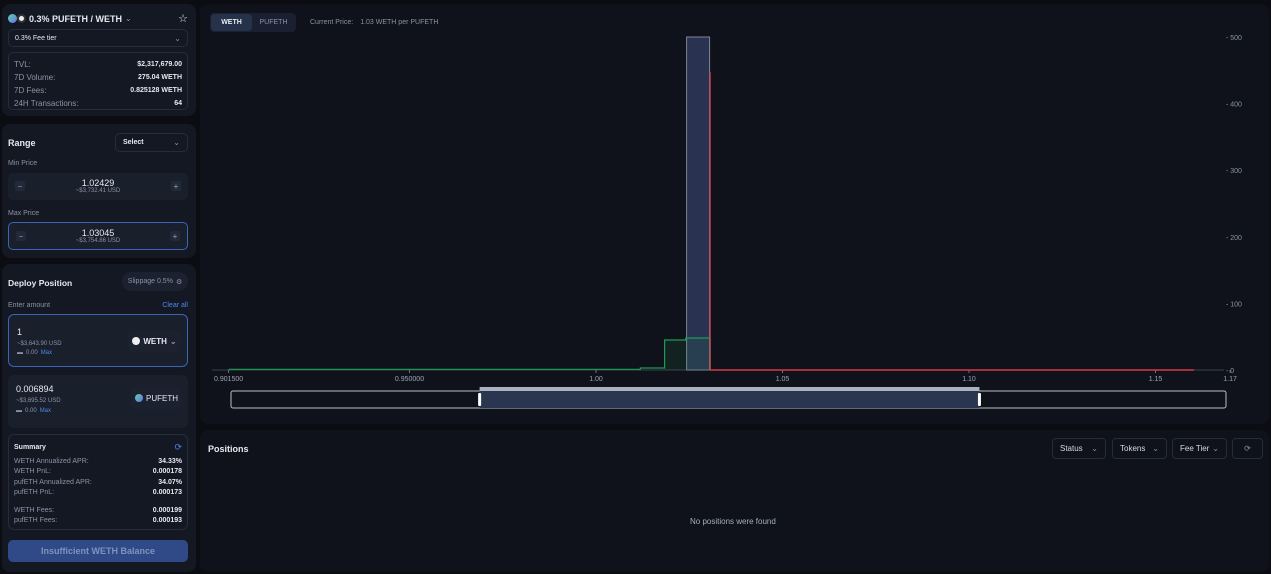 The image size is (1271, 574). I want to click on stat-label: TVL:, so click(22, 64).